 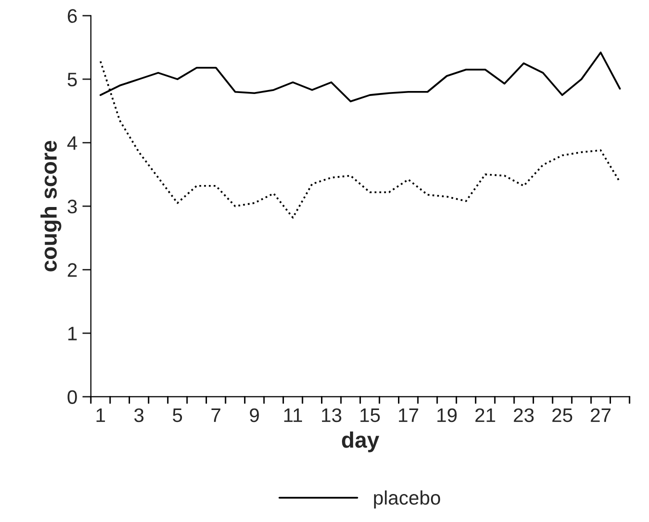 What do you see at coordinates (100, 415) in the screenshot?
I see `x-tick-label: 1` at bounding box center [100, 415].